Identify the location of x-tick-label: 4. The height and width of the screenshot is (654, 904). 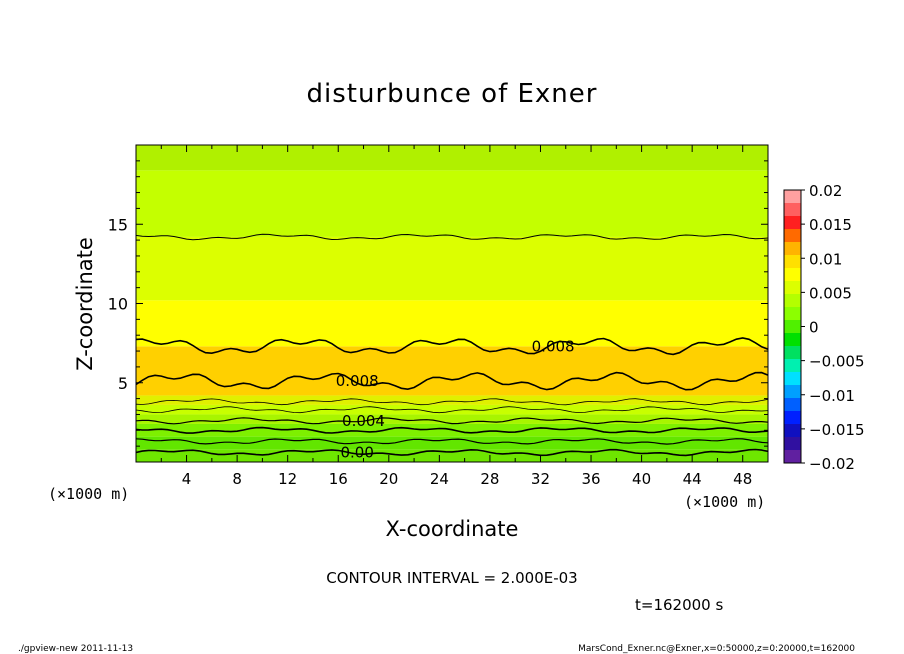
(187, 479).